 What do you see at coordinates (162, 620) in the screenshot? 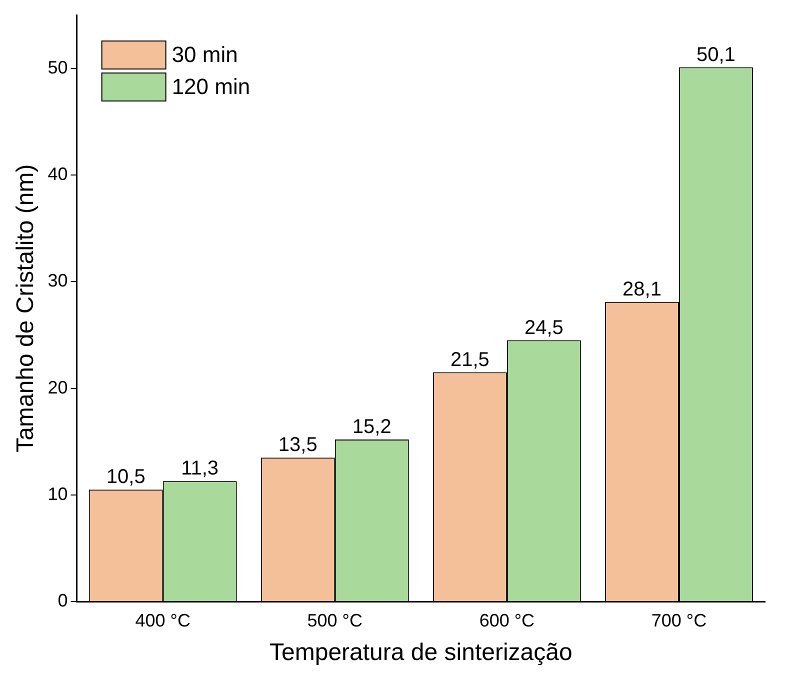
I see `x-tick-label: 400 °C` at bounding box center [162, 620].